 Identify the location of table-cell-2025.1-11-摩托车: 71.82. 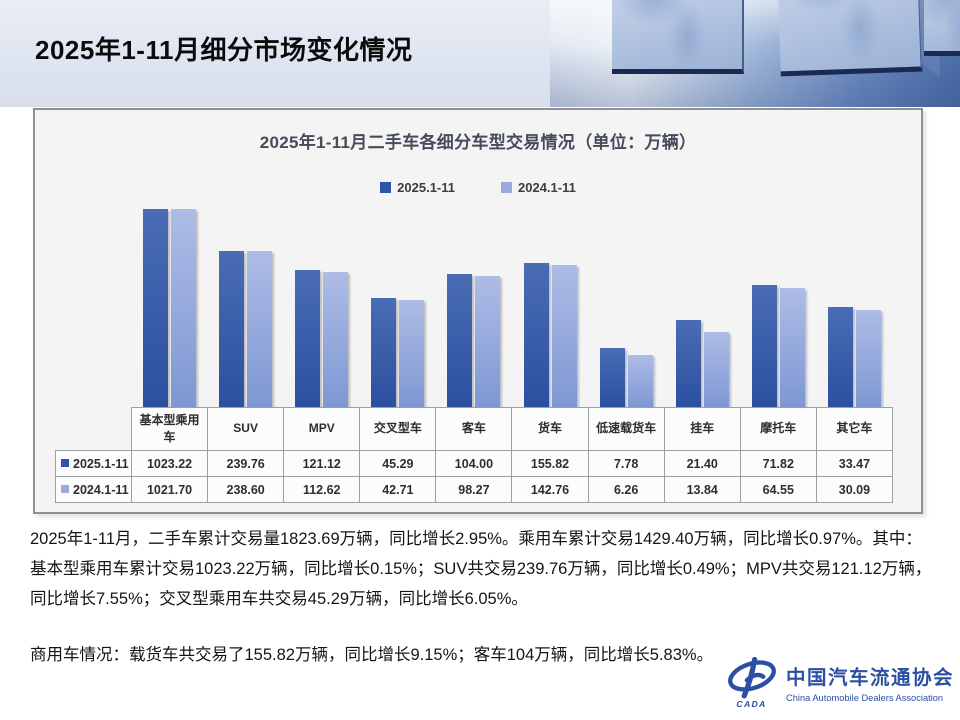
(778, 463).